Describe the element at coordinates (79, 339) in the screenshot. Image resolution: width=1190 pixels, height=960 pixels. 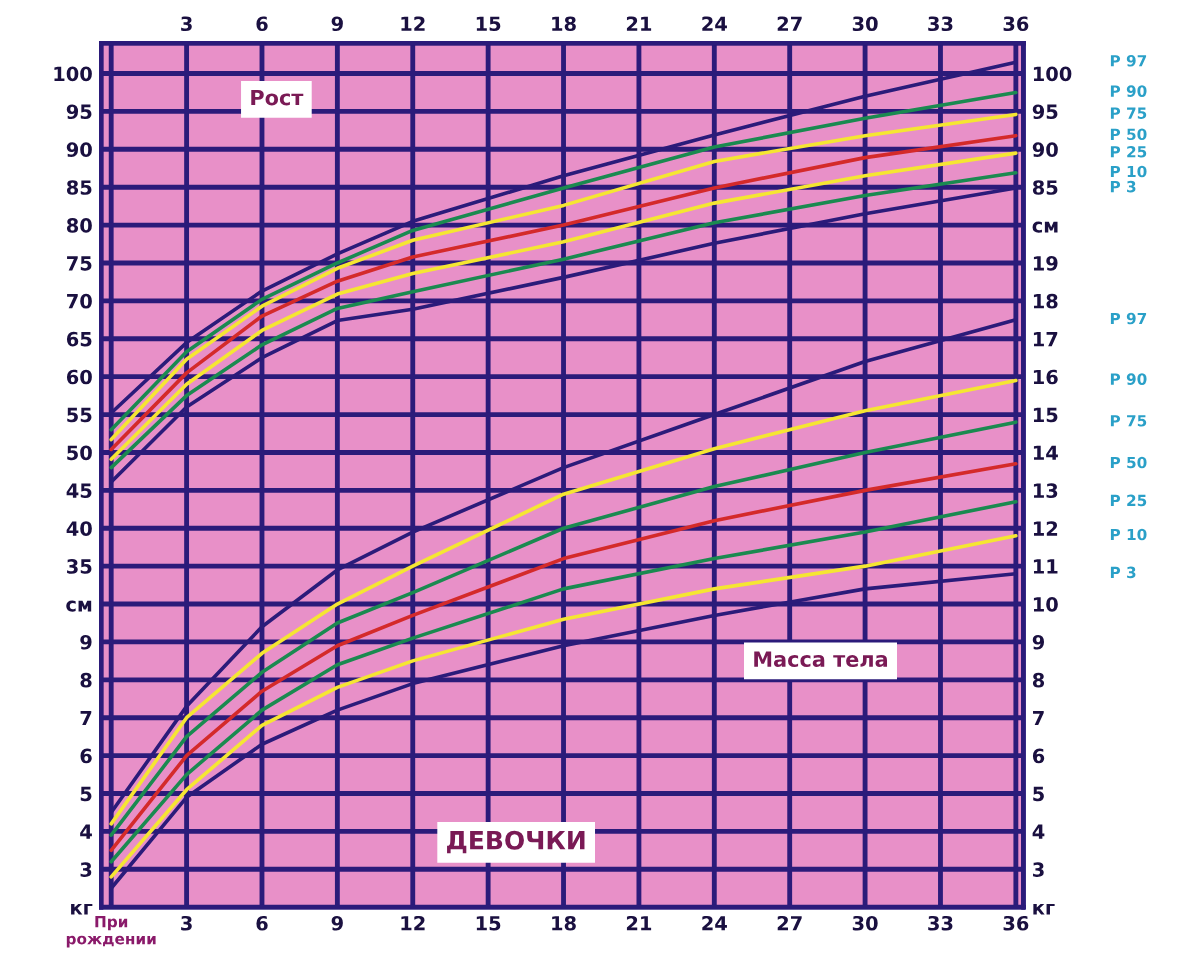
I see `y-tick-label: 65` at that location.